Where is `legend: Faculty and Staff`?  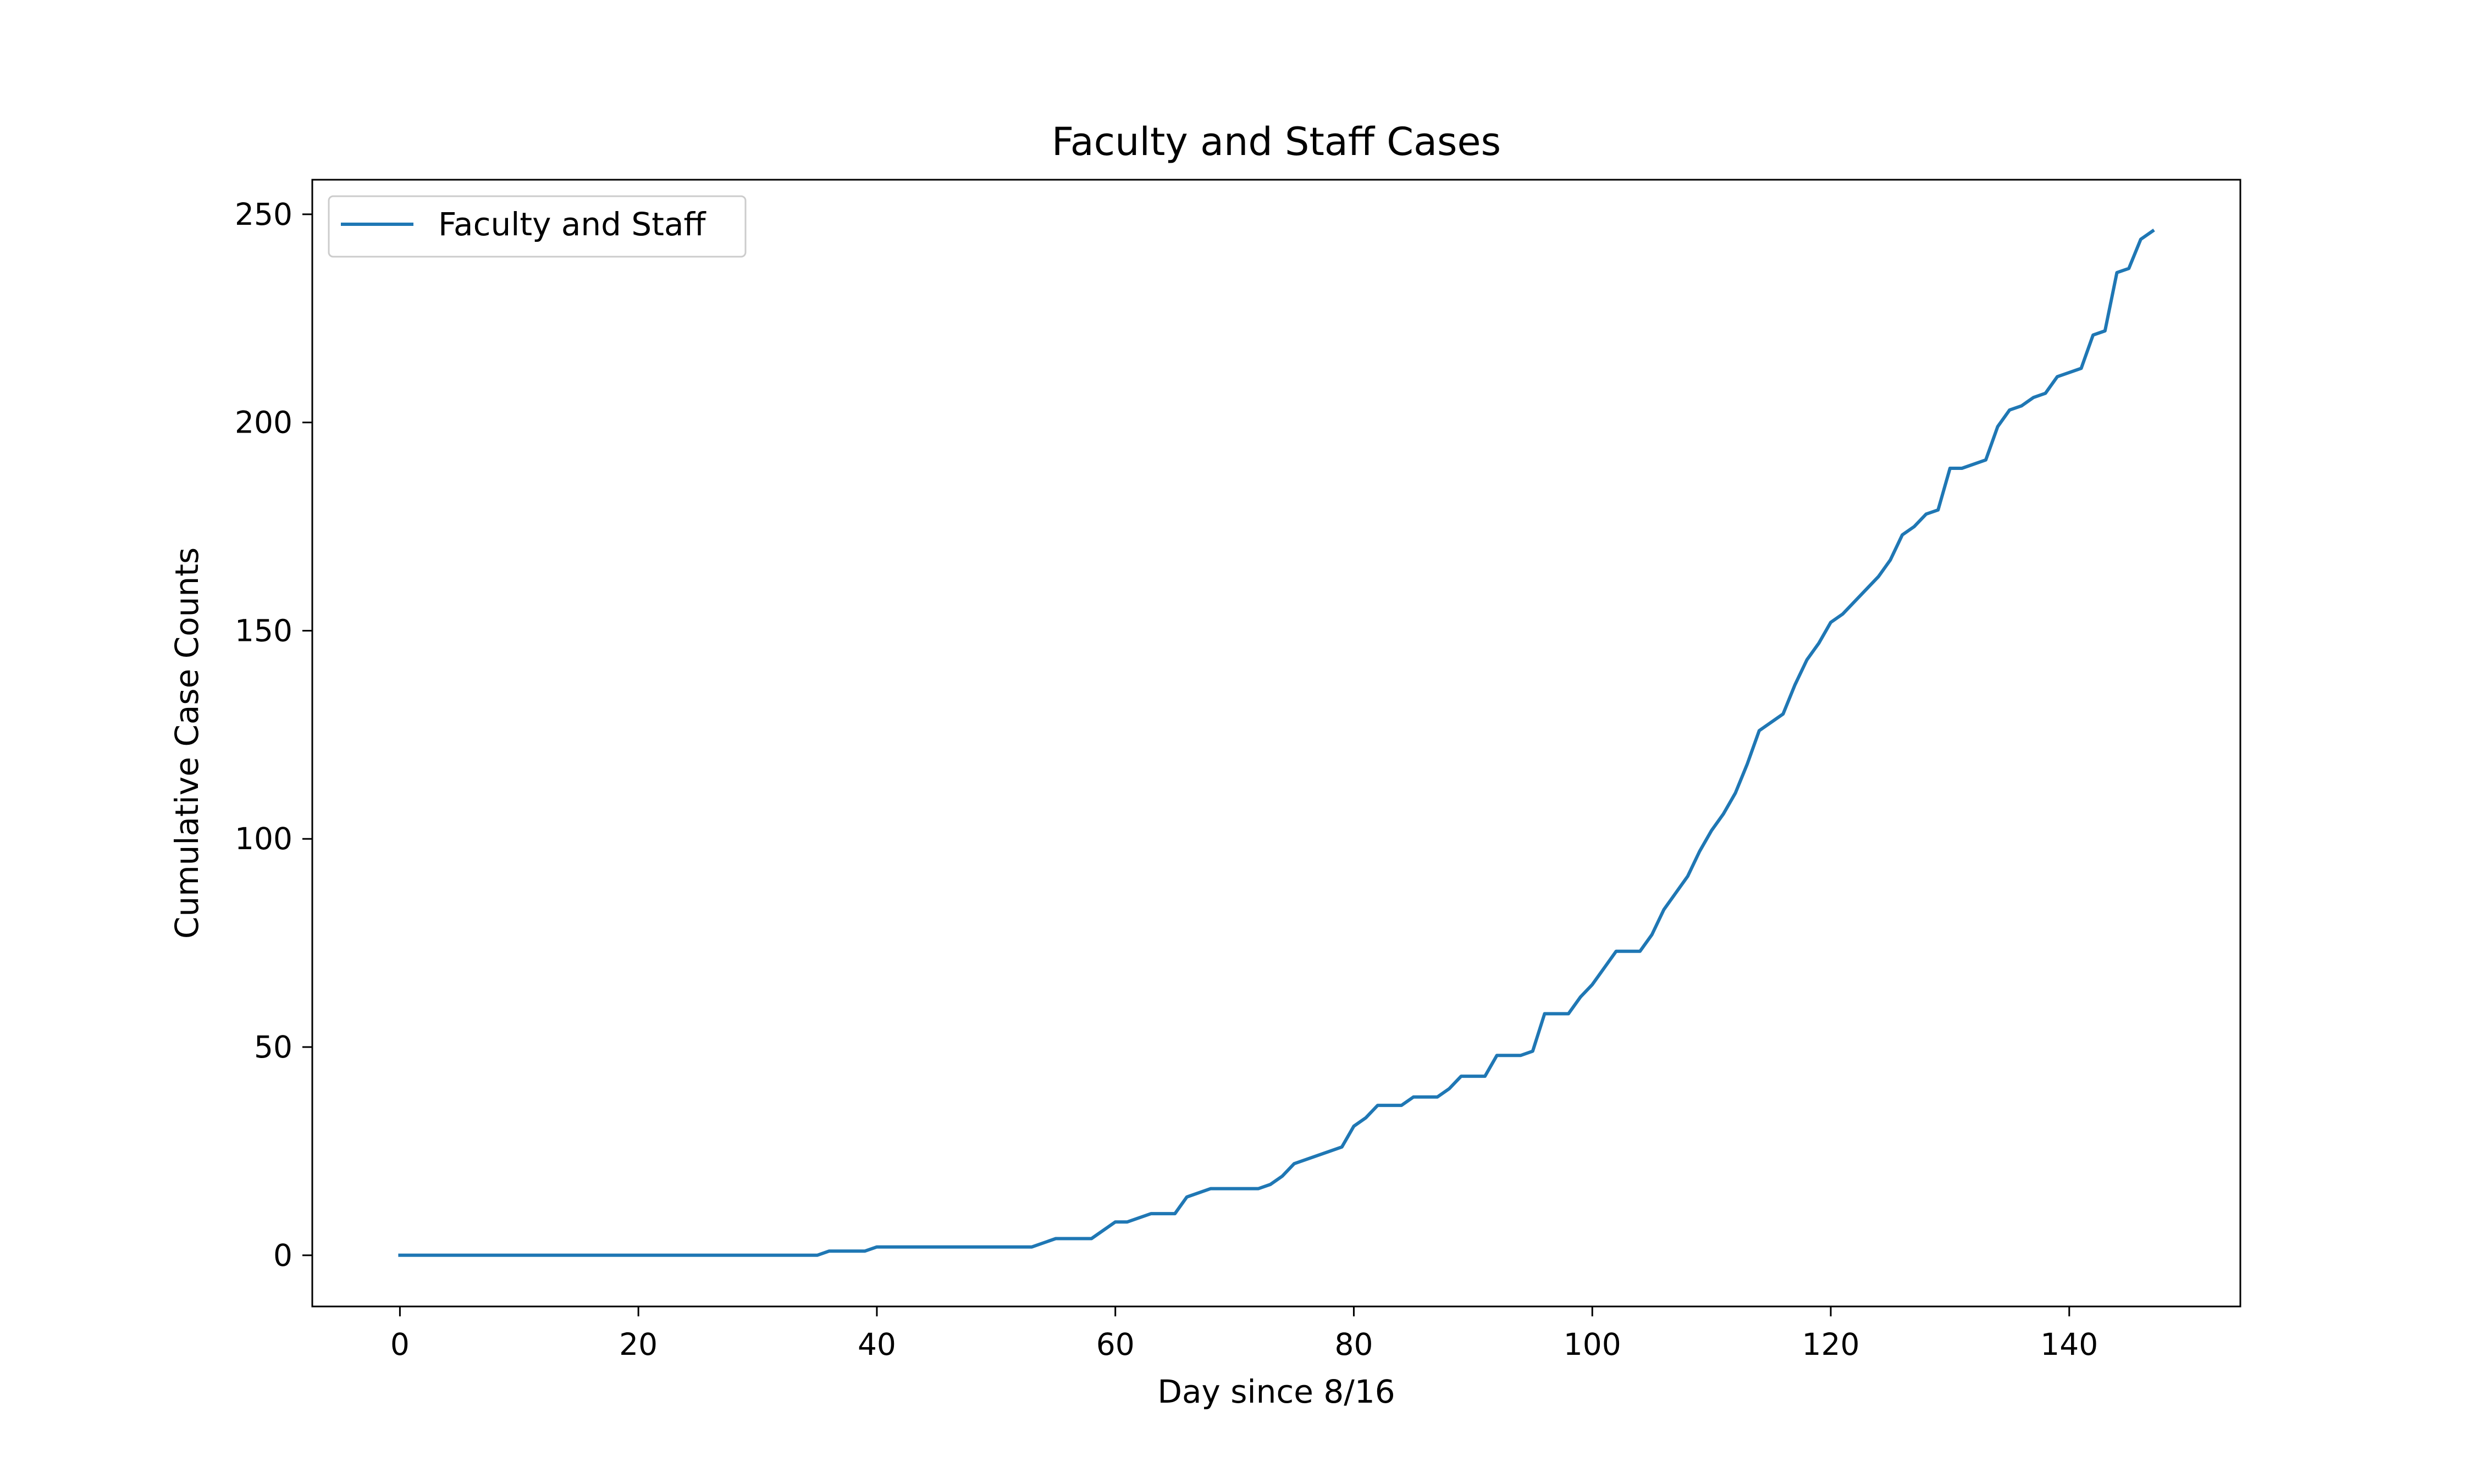
legend: Faculty and Staff is located at coordinates (537, 226).